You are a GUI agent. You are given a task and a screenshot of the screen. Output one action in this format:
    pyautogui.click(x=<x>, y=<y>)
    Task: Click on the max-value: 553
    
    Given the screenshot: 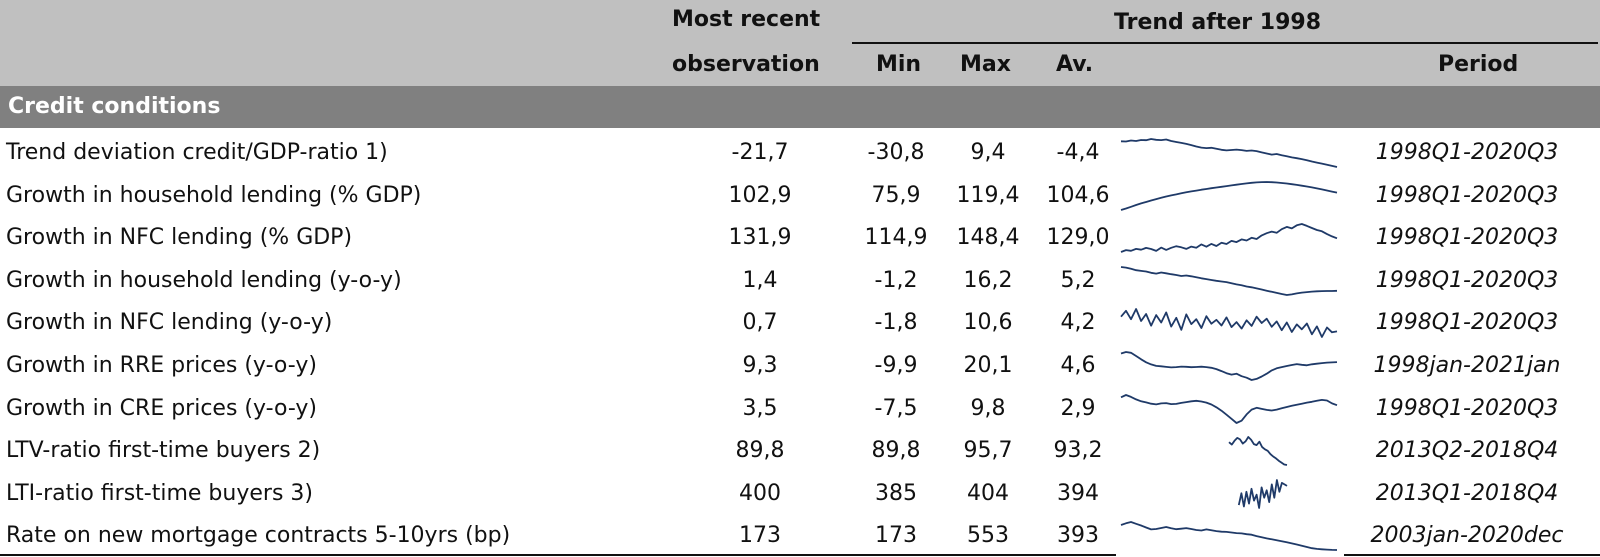 What is the action you would take?
    pyautogui.click(x=988, y=536)
    